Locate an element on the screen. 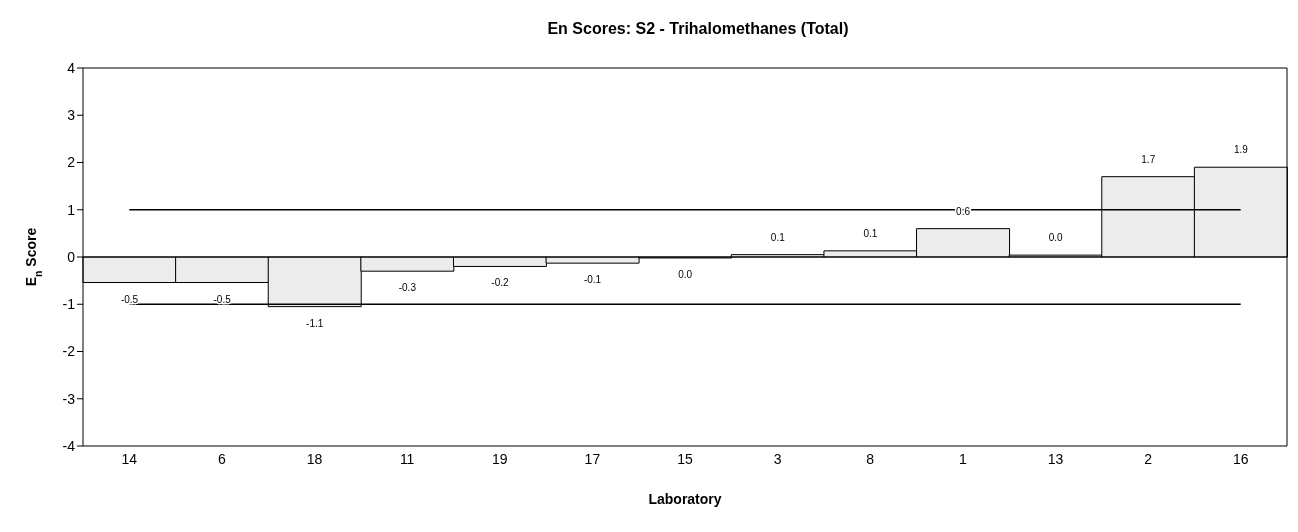  x-tick-label: 16 is located at coordinates (1240, 458).